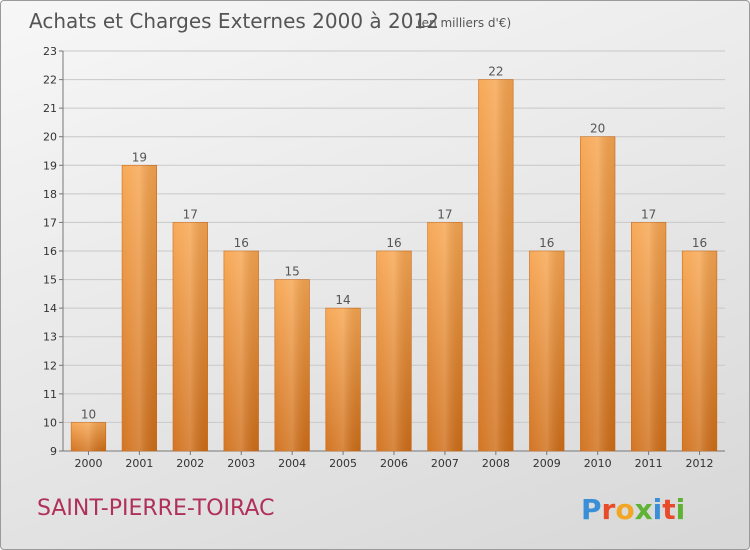 Image resolution: width=750 pixels, height=550 pixels. What do you see at coordinates (50, 137) in the screenshot?
I see `y-tick-label: 20` at bounding box center [50, 137].